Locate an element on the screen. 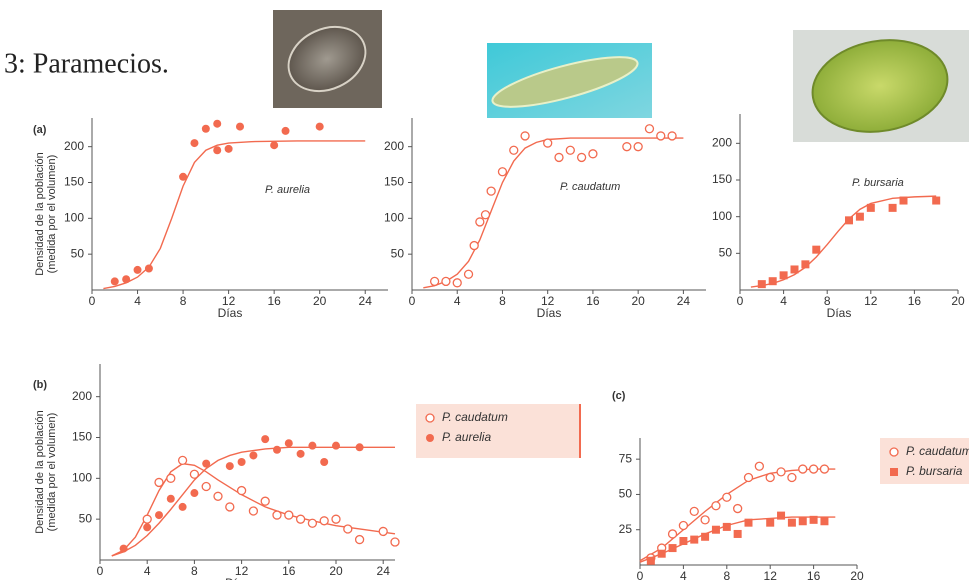  photo is located at coordinates (327, 59).